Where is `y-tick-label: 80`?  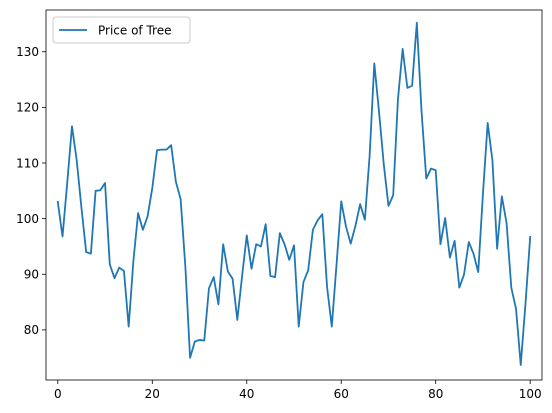 y-tick-label: 80 is located at coordinates (31, 330).